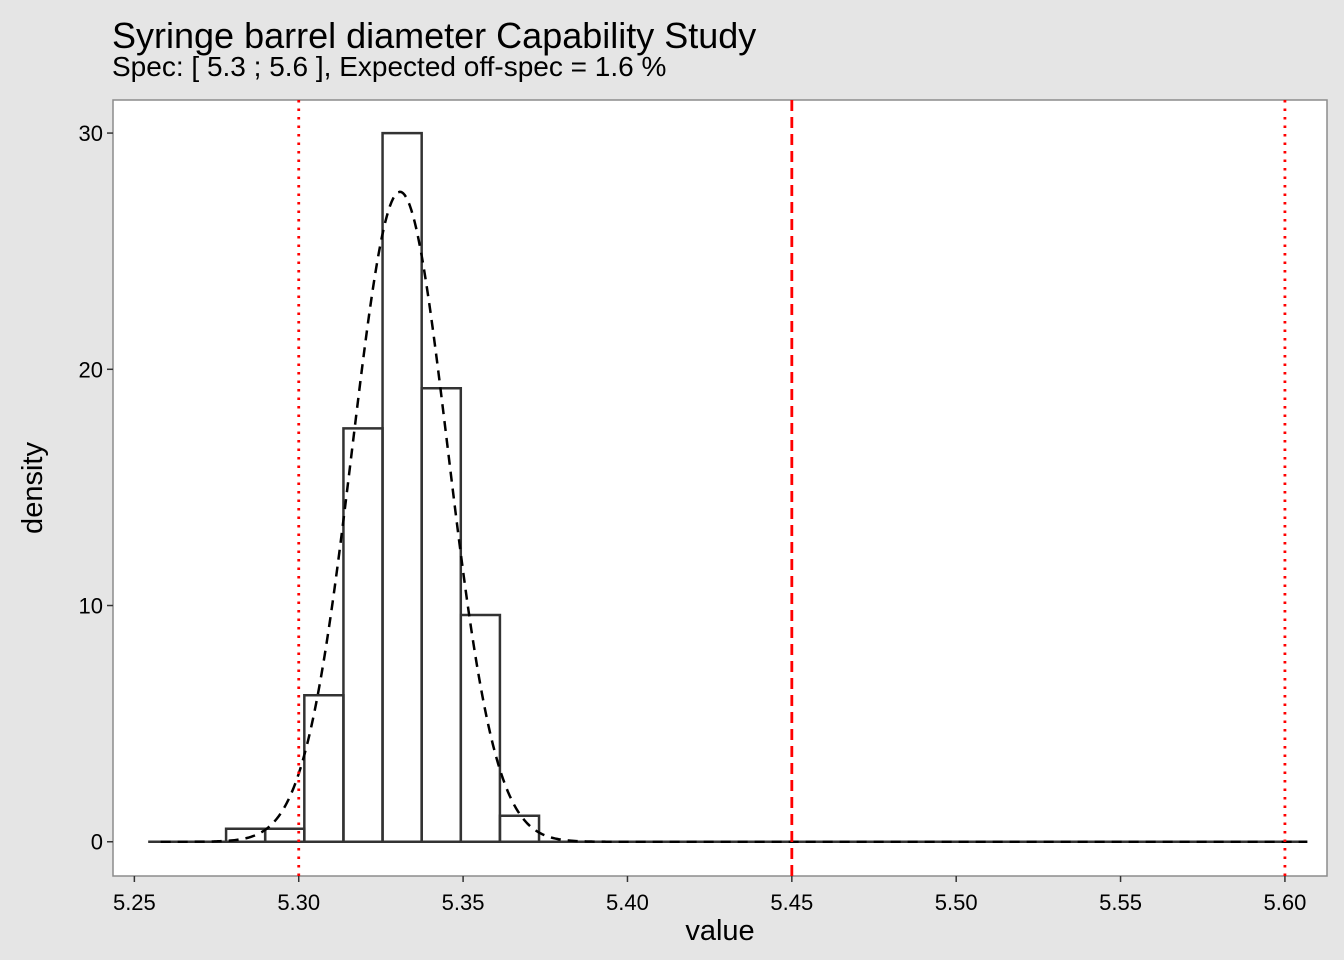 The width and height of the screenshot is (1344, 960). What do you see at coordinates (1285, 902) in the screenshot?
I see `x-tick-label: 5.60` at bounding box center [1285, 902].